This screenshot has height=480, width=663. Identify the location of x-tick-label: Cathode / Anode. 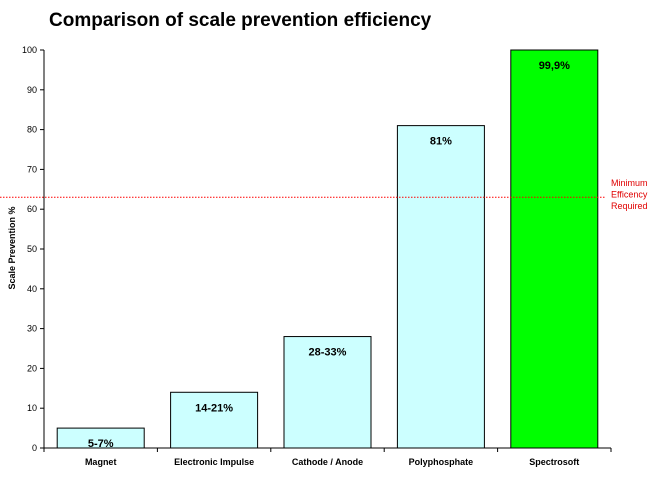
(327, 462).